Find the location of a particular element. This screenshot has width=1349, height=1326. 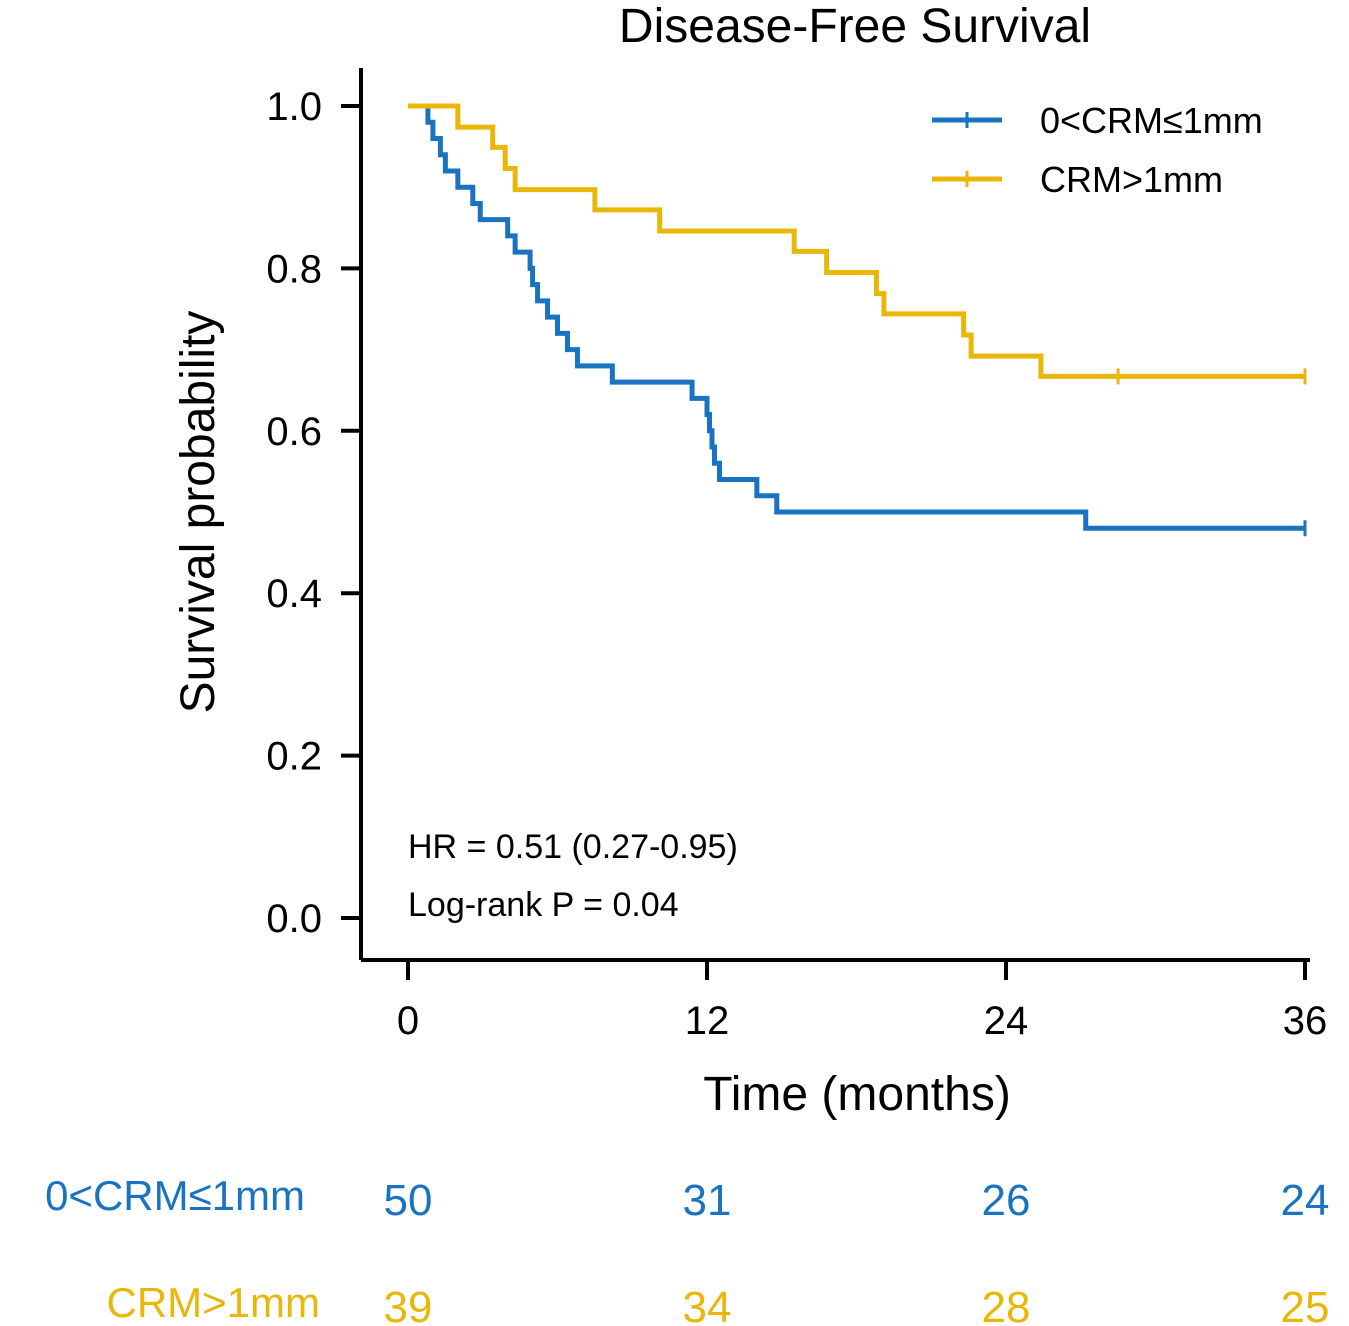

y-tick-label: 0.4 is located at coordinates (294, 594).